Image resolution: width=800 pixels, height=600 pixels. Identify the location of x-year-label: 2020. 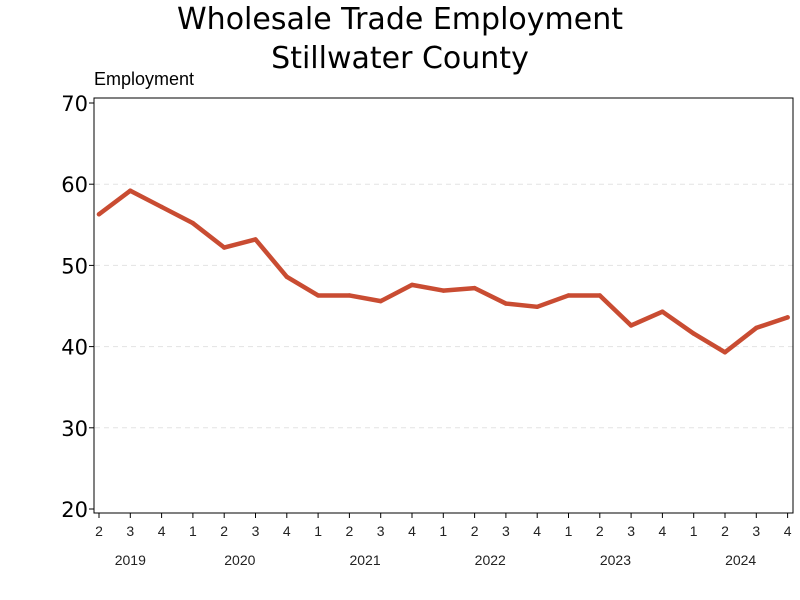
(239, 560).